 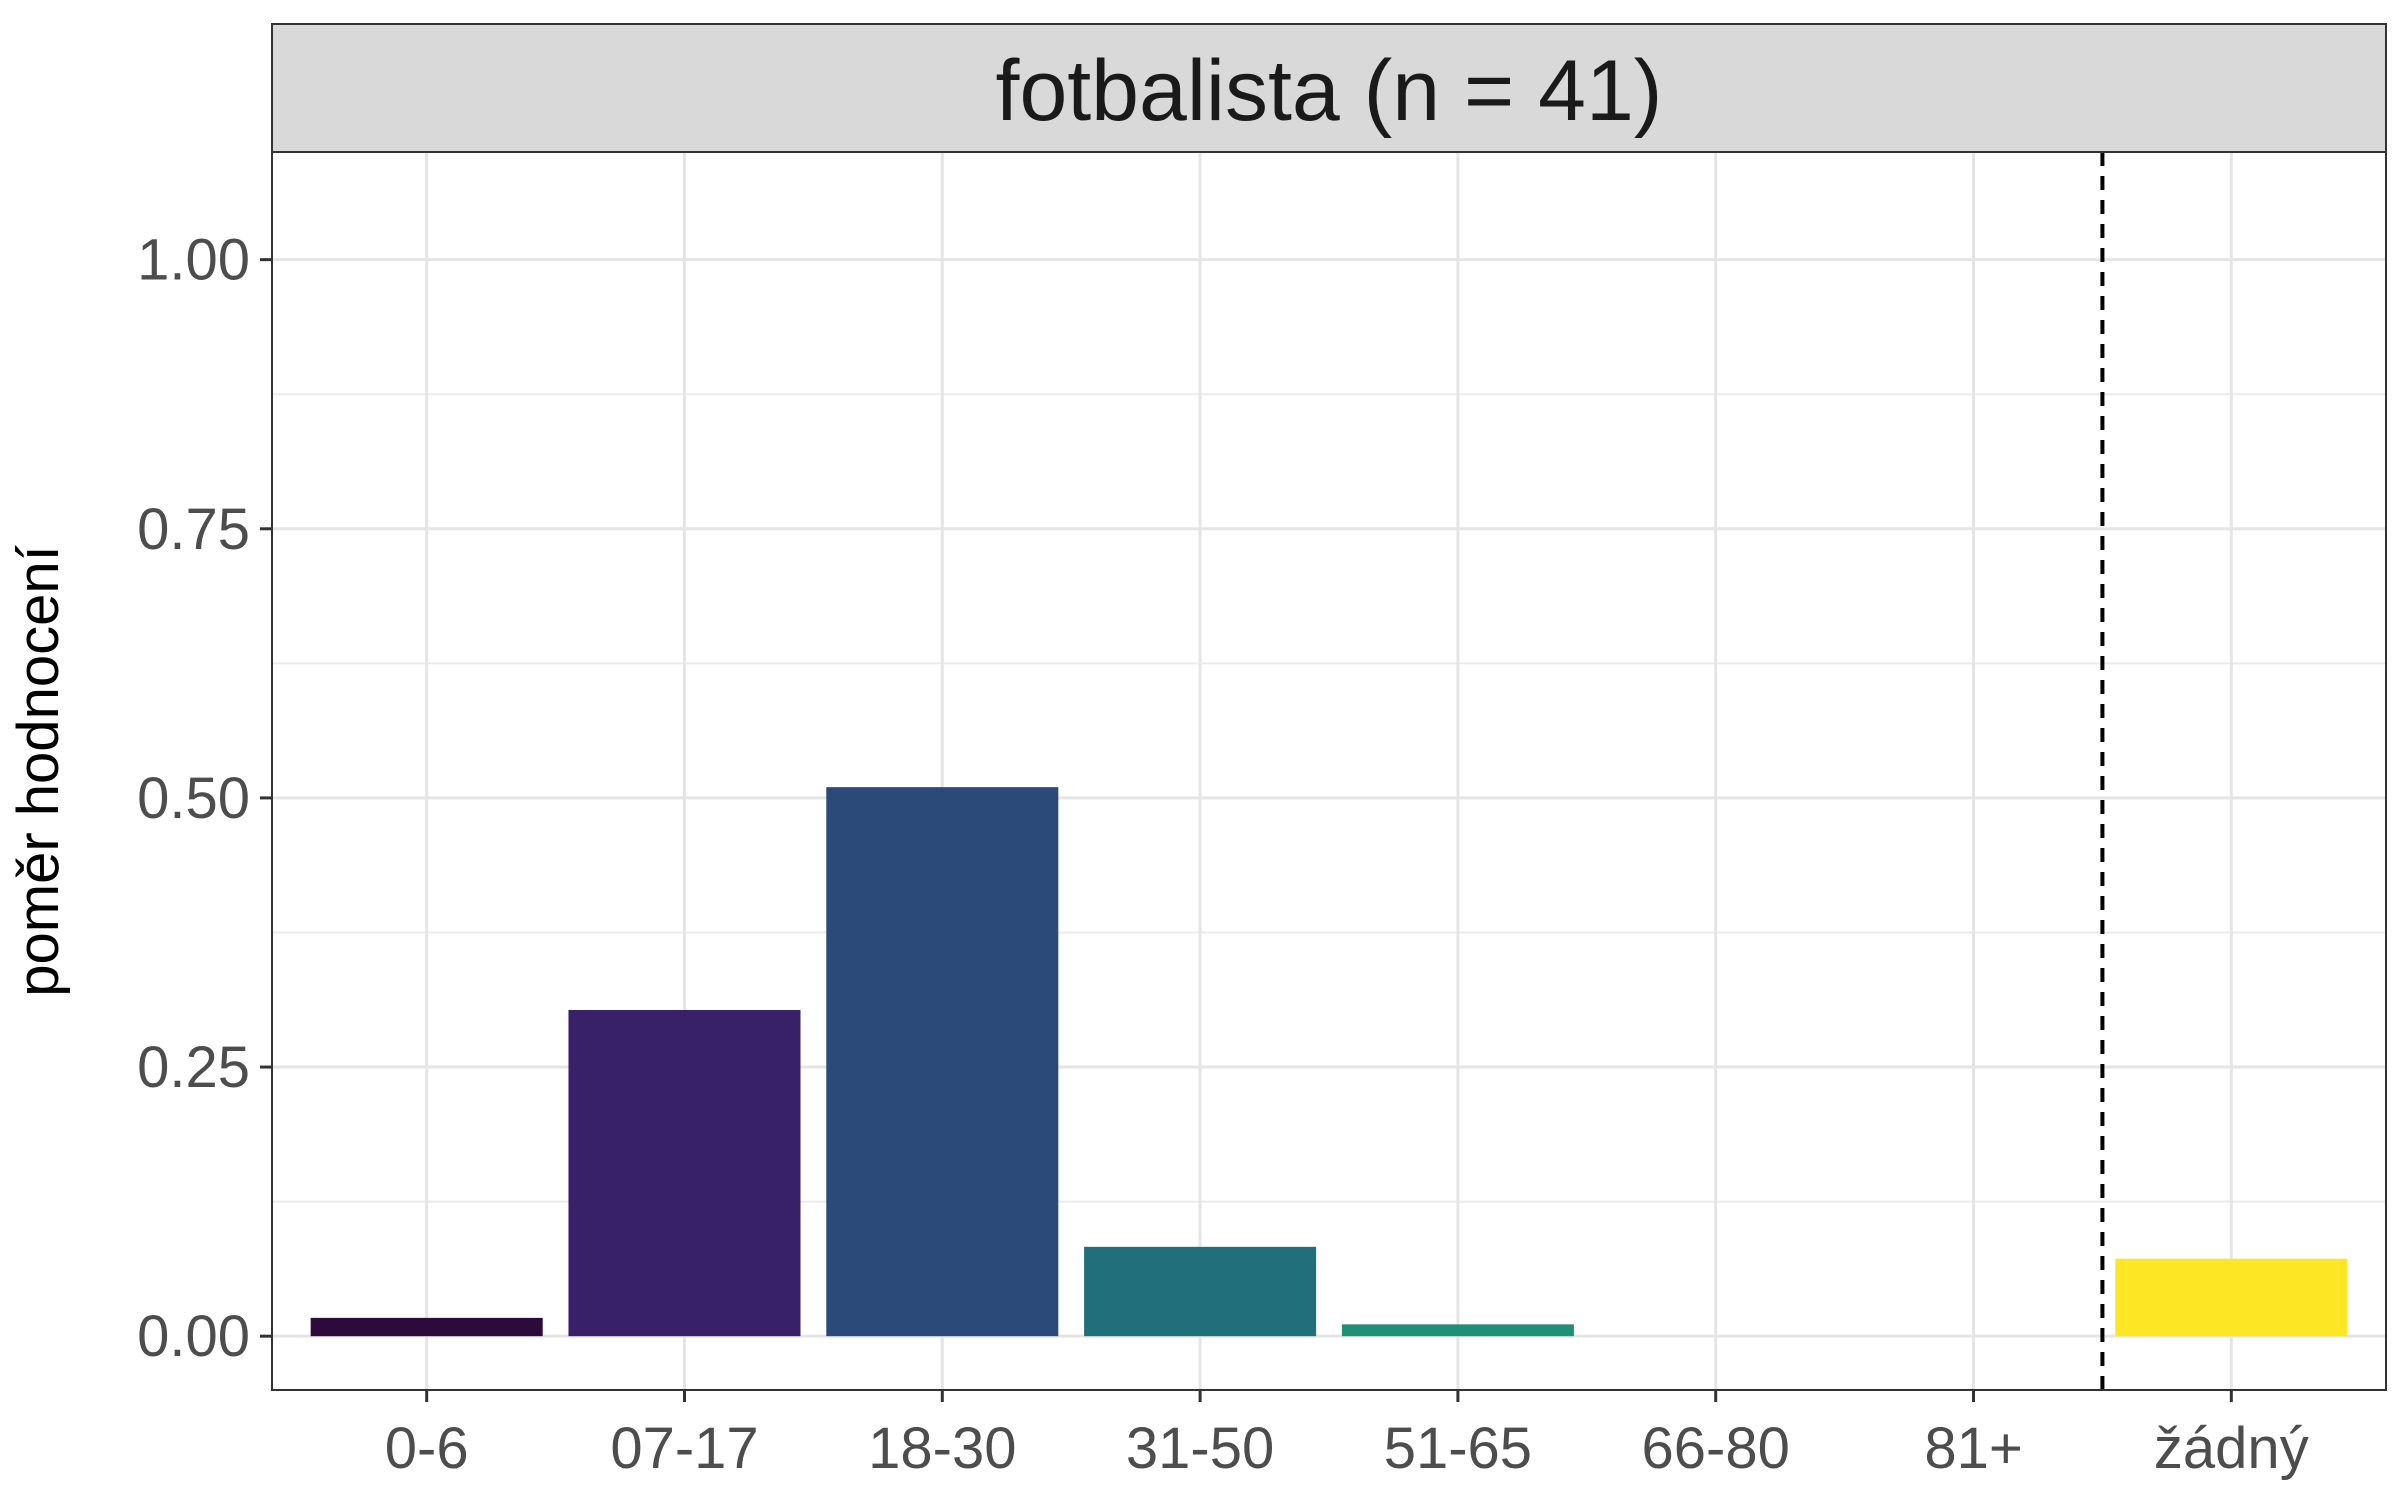 What do you see at coordinates (1716, 1448) in the screenshot?
I see `x-tick-label: 66-80` at bounding box center [1716, 1448].